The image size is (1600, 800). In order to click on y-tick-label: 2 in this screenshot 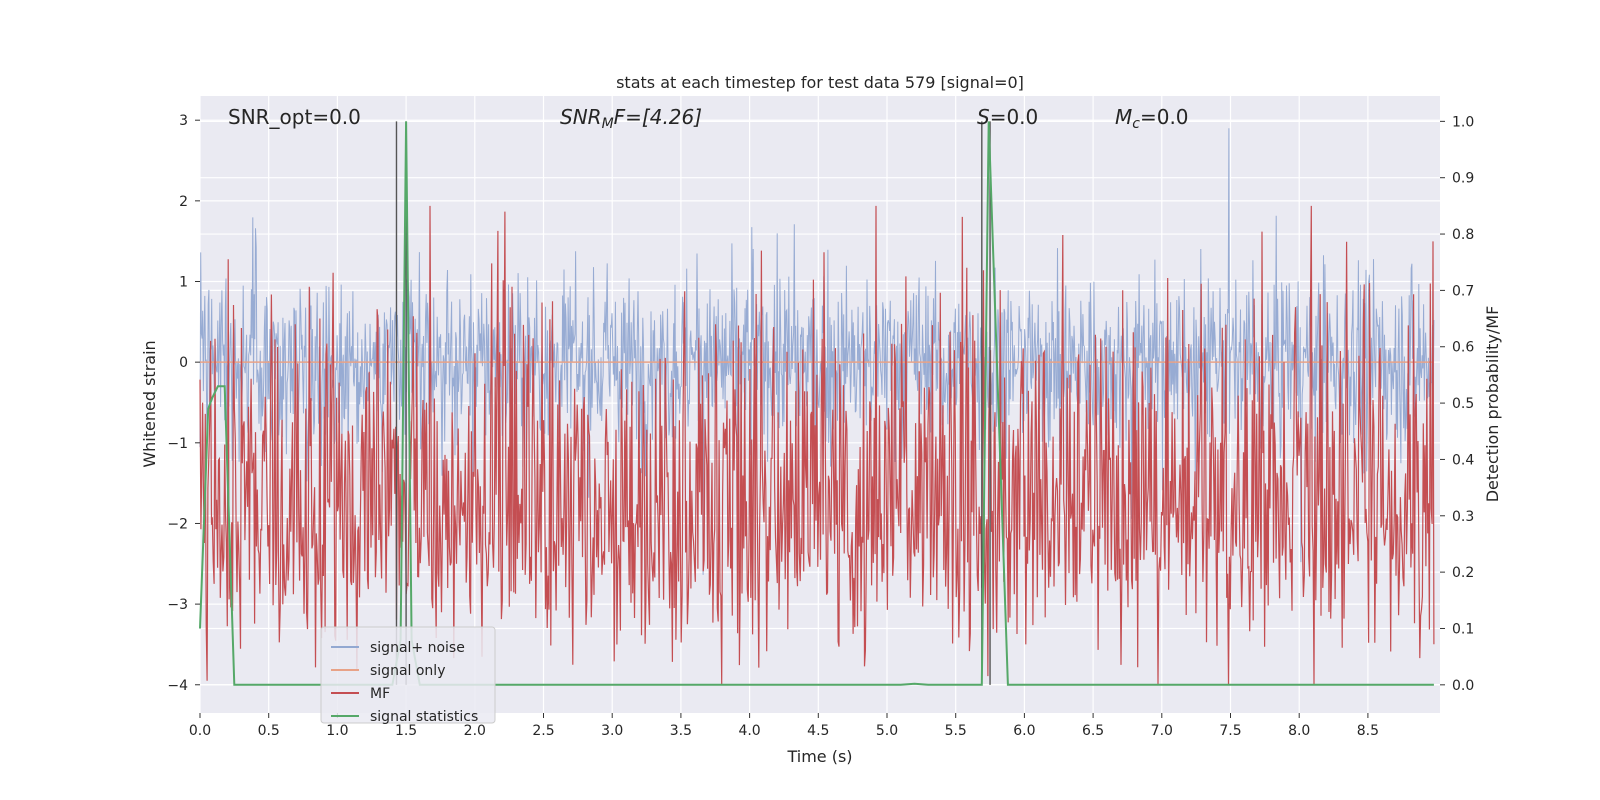, I will do `click(183, 202)`.